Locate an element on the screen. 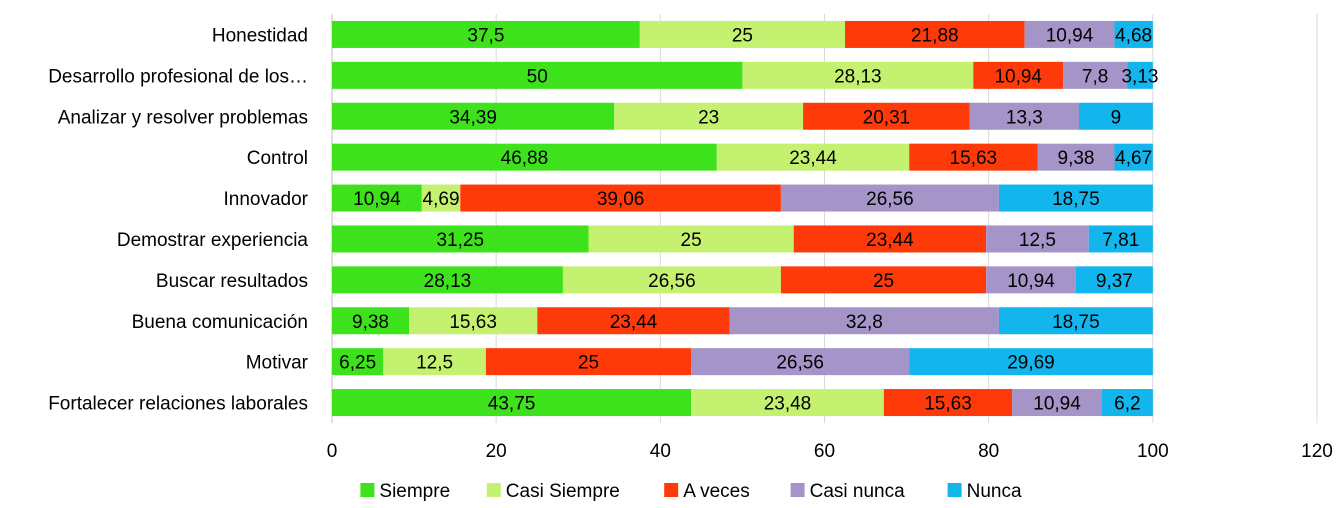 The image size is (1338, 508). data-label: 20,31 is located at coordinates (887, 117).